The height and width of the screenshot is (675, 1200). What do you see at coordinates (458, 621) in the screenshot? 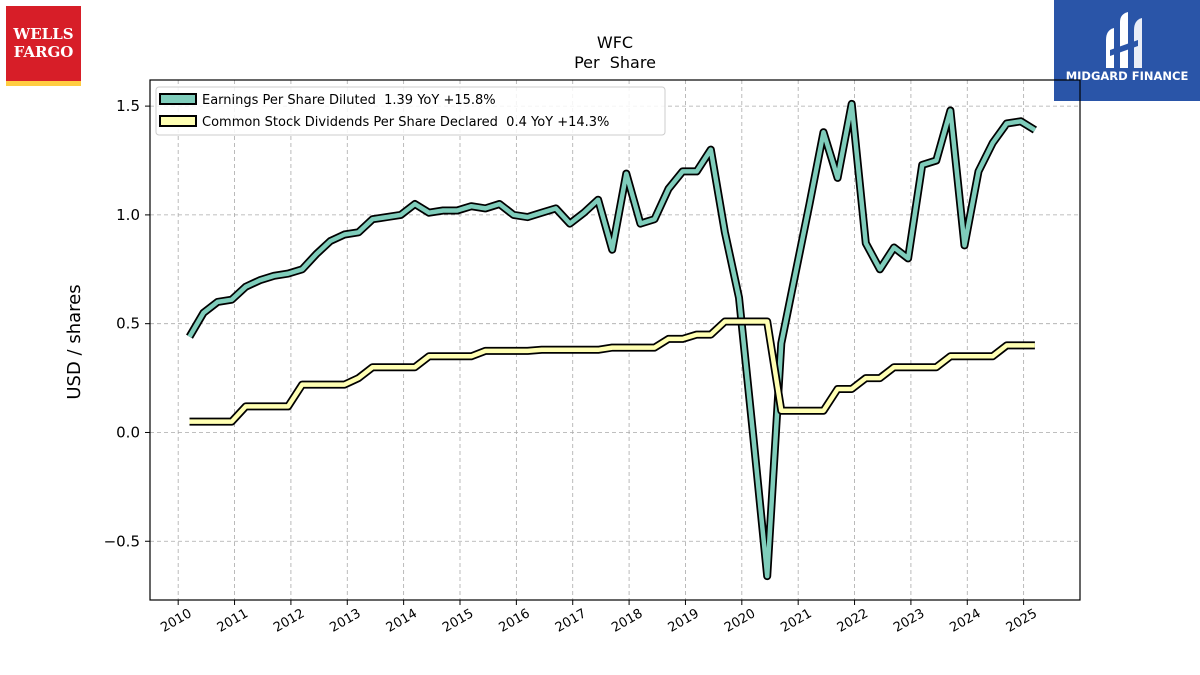
I see `x-tick-label: 2015` at bounding box center [458, 621].